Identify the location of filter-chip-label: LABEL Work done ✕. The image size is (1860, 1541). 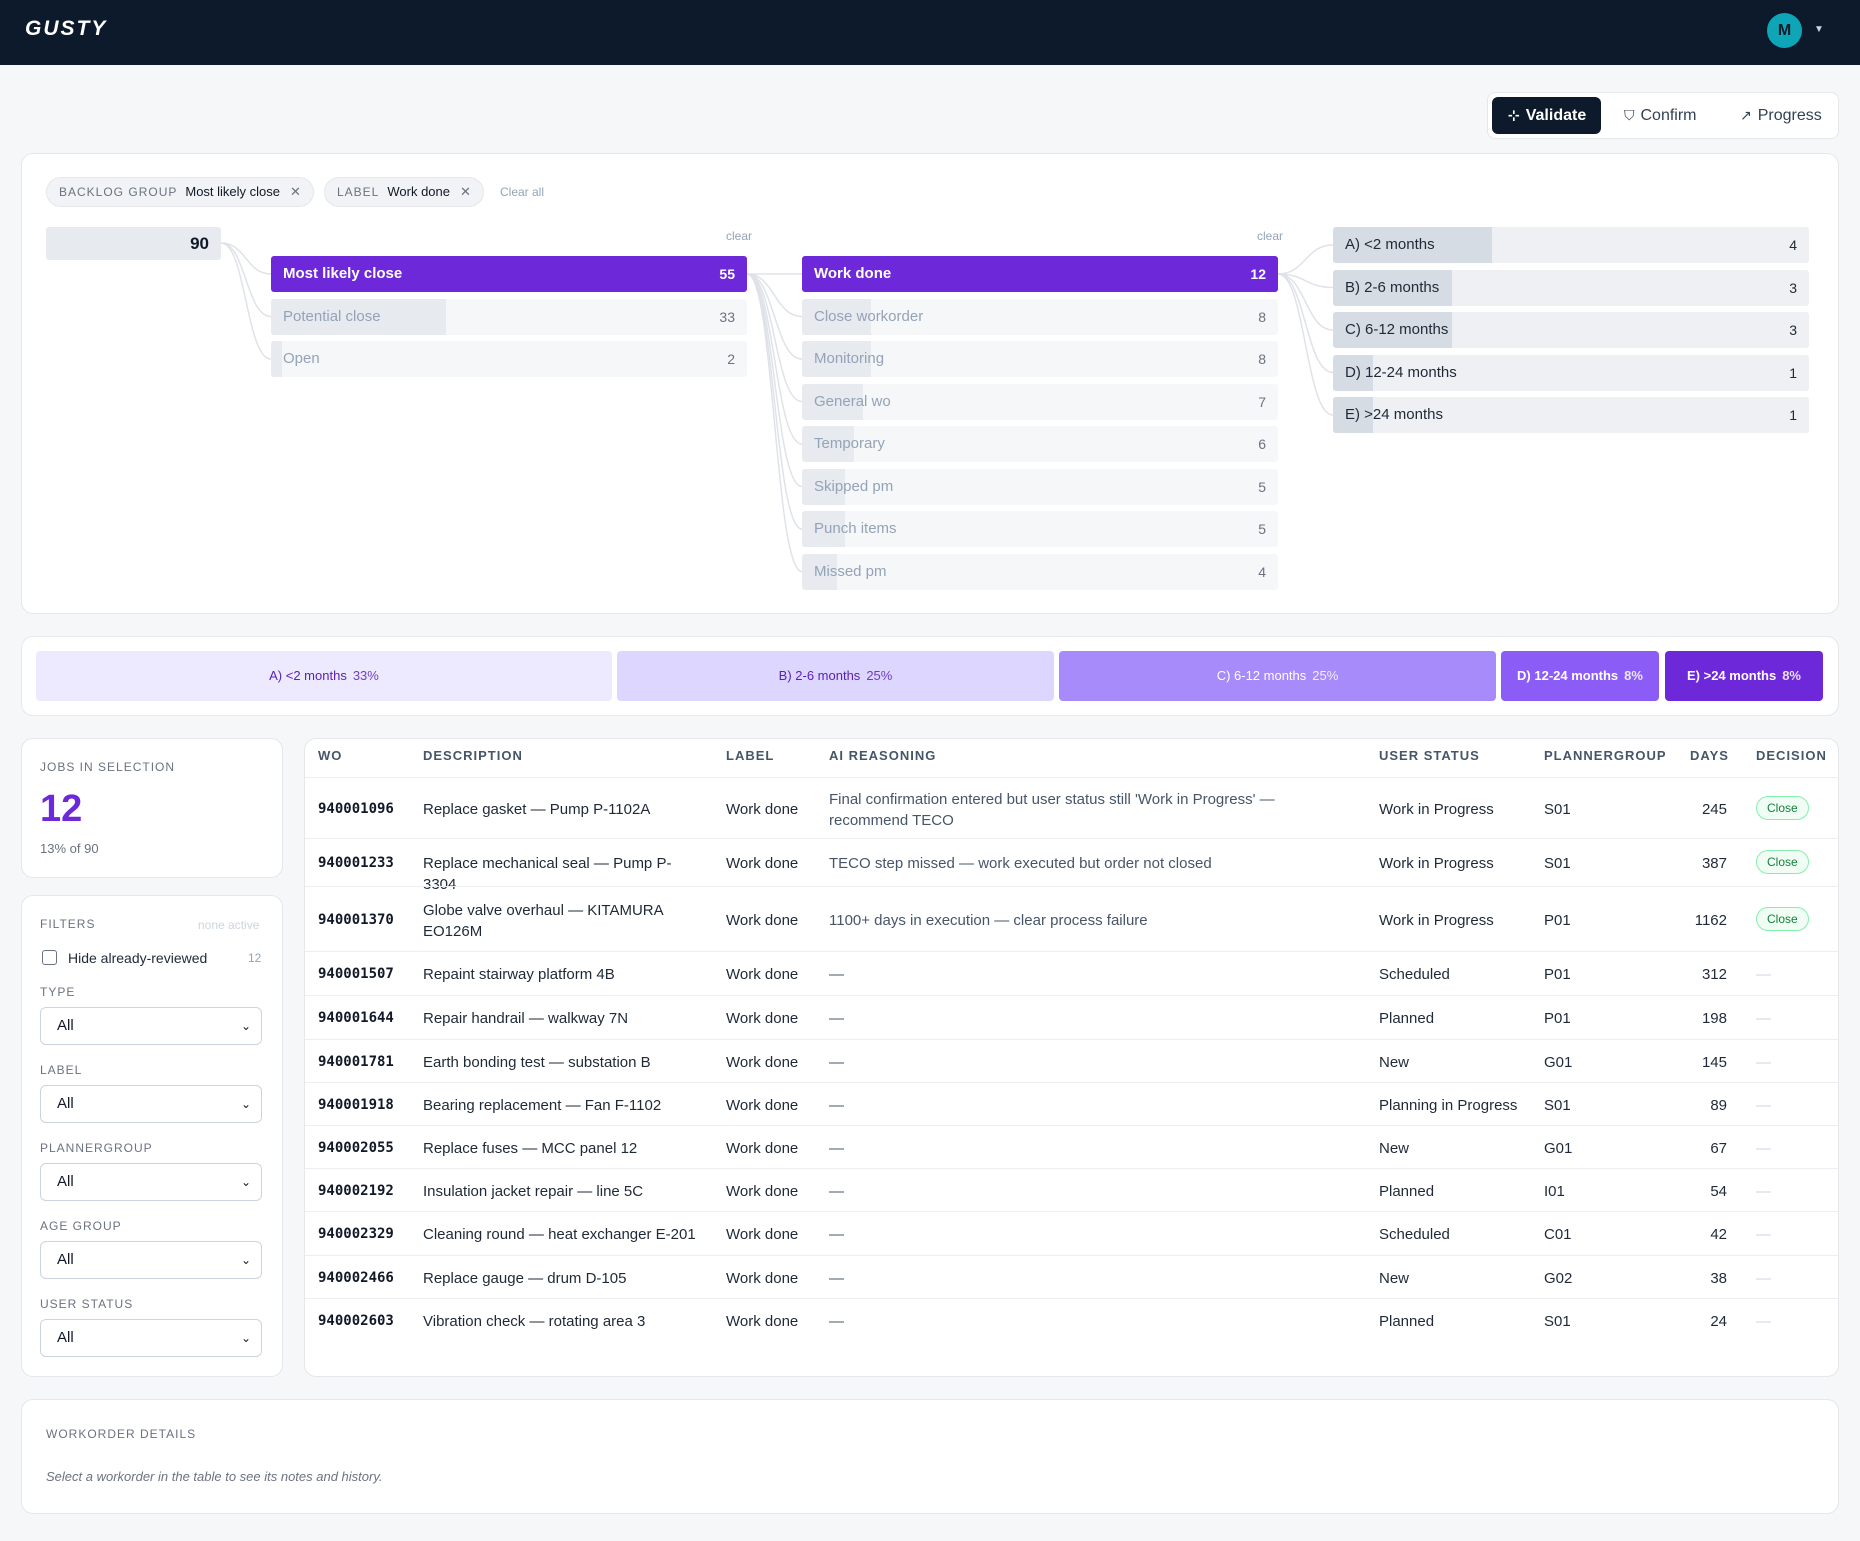
(404, 192).